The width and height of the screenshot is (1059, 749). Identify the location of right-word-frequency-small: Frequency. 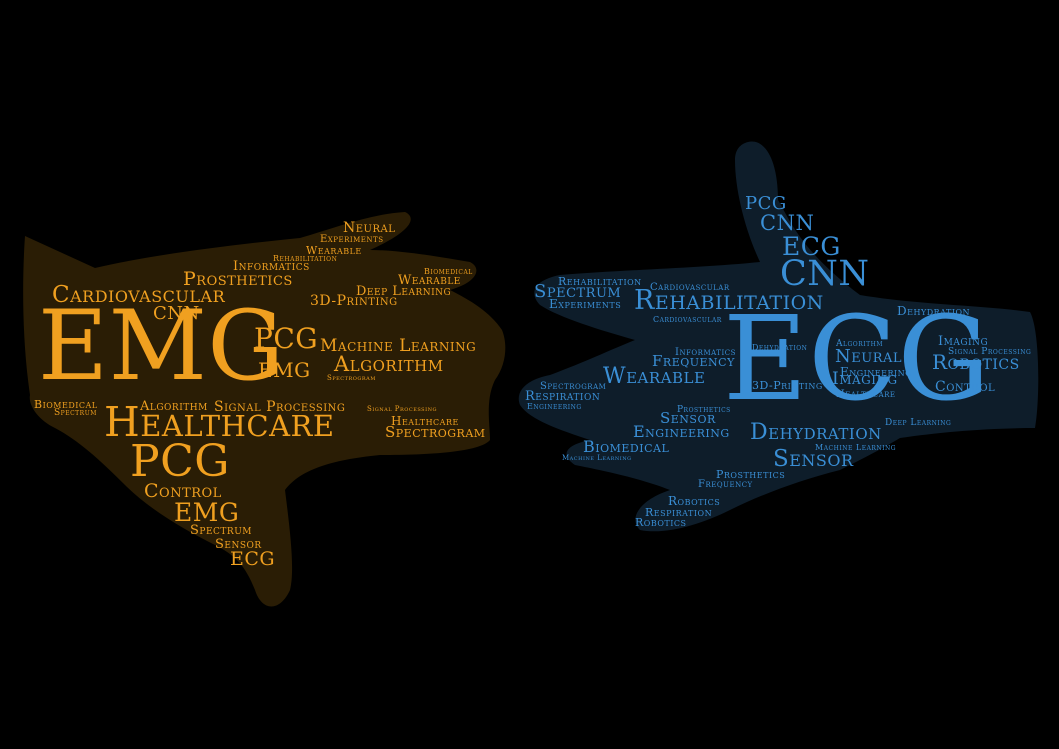
(725, 484).